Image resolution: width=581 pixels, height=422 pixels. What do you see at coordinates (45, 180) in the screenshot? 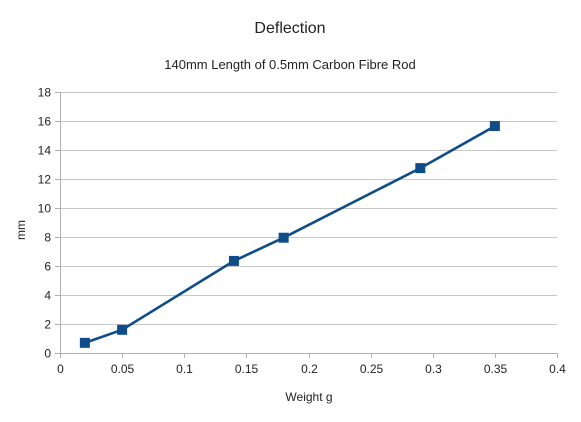
I see `y-tick-label: 12` at bounding box center [45, 180].